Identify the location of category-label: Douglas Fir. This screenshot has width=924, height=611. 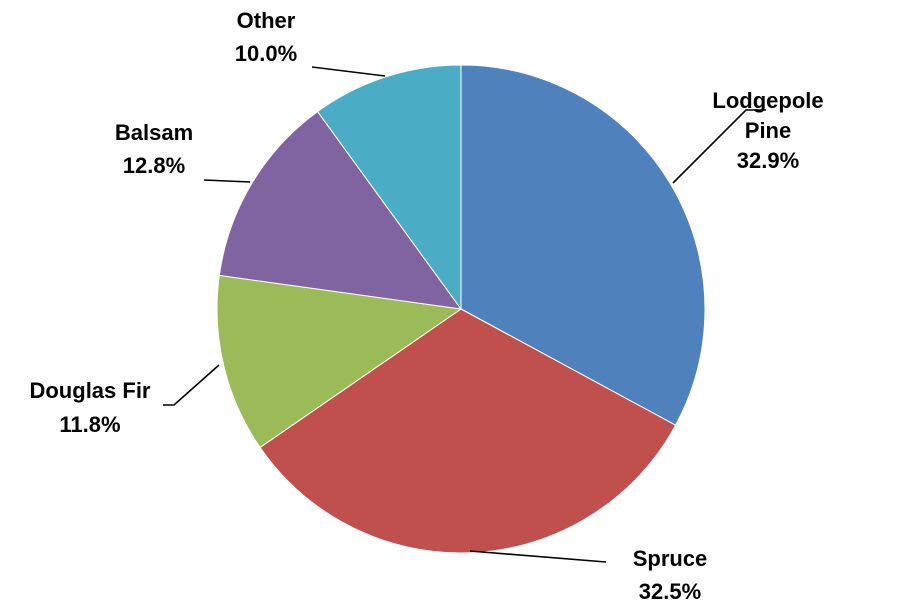
(89, 390).